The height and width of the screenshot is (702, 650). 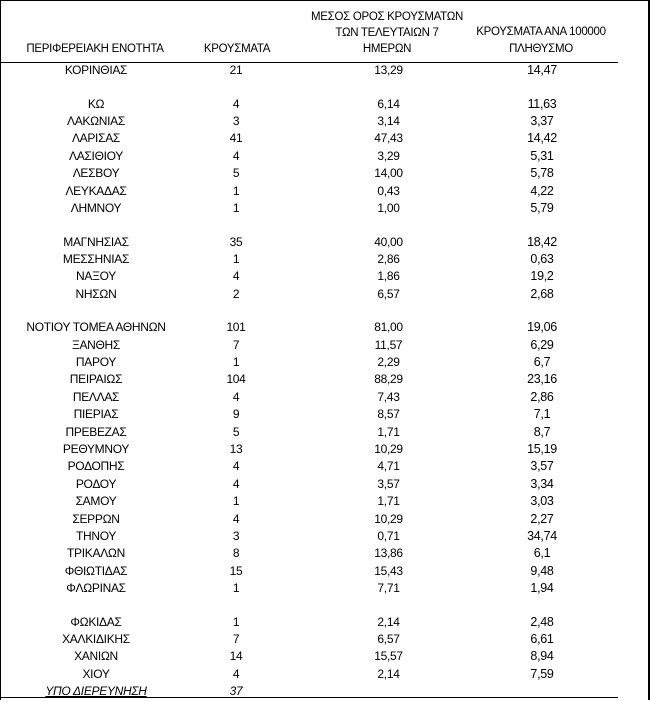 What do you see at coordinates (236, 570) in the screenshot?
I see `cases-cell: 15` at bounding box center [236, 570].